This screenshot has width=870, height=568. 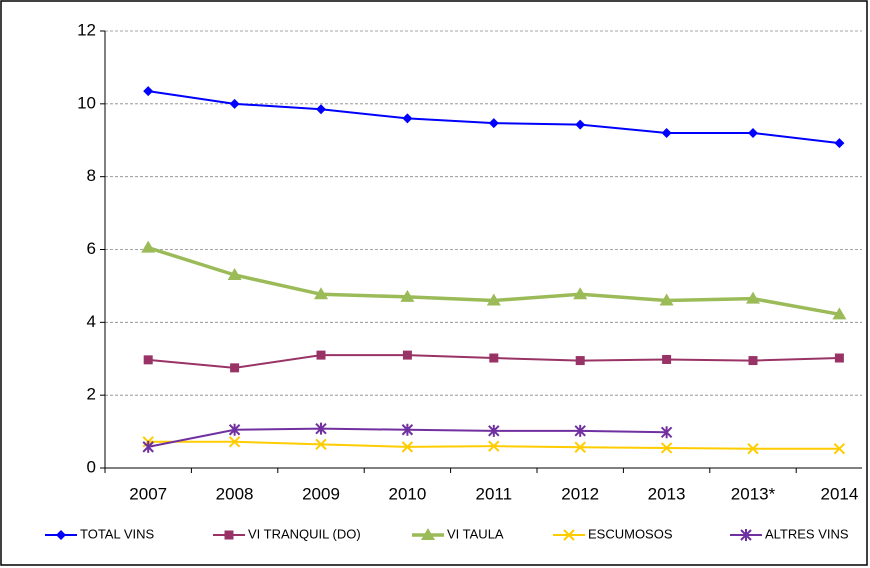 What do you see at coordinates (580, 493) in the screenshot?
I see `x-tick-label: 2012` at bounding box center [580, 493].